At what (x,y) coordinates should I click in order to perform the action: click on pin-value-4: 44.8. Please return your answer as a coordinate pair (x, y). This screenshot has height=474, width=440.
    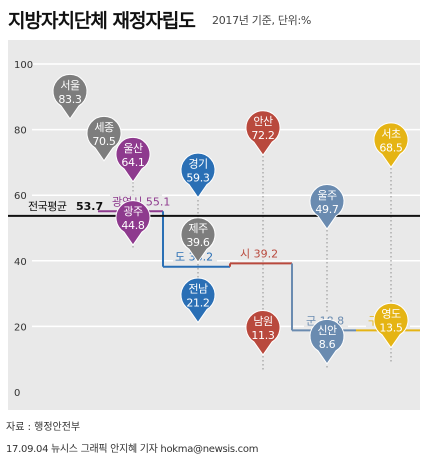
    Looking at the image, I should click on (133, 225).